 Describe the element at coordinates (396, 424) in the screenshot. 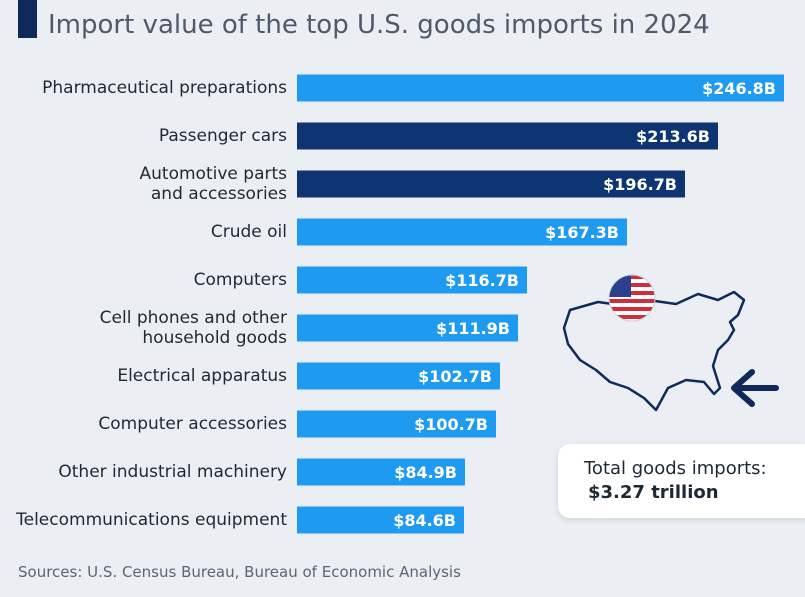

I see `bar: $100.7B` at that location.